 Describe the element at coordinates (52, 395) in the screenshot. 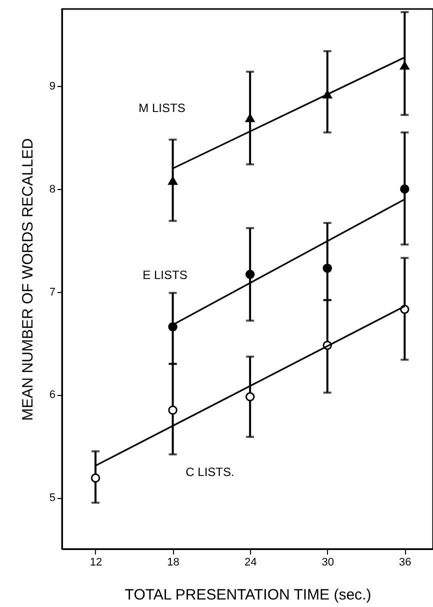

I see `y-tick-label: 6` at that location.